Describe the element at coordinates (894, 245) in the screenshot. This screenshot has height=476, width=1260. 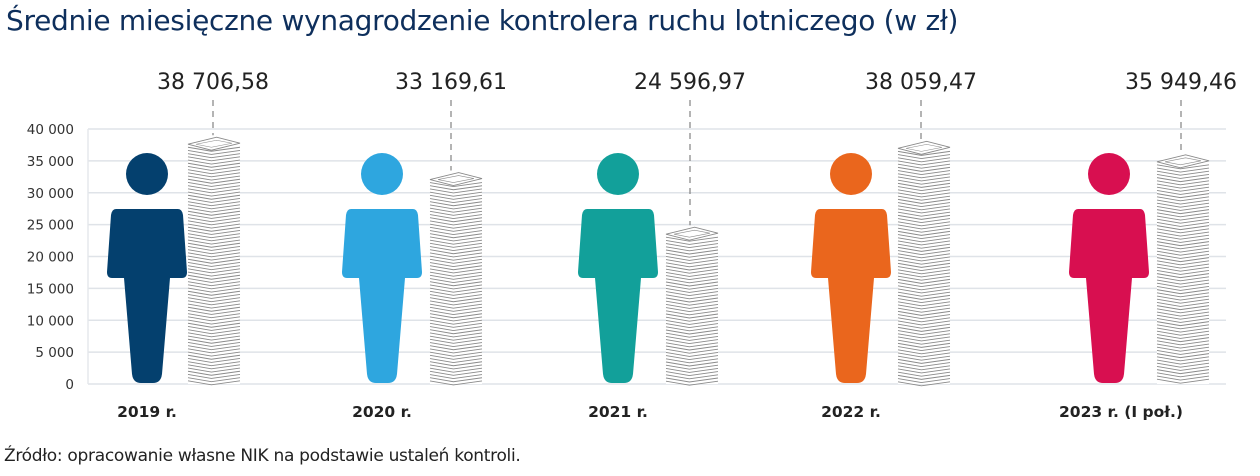
I see `category-group: 38 059,47 2022 r.` at that location.